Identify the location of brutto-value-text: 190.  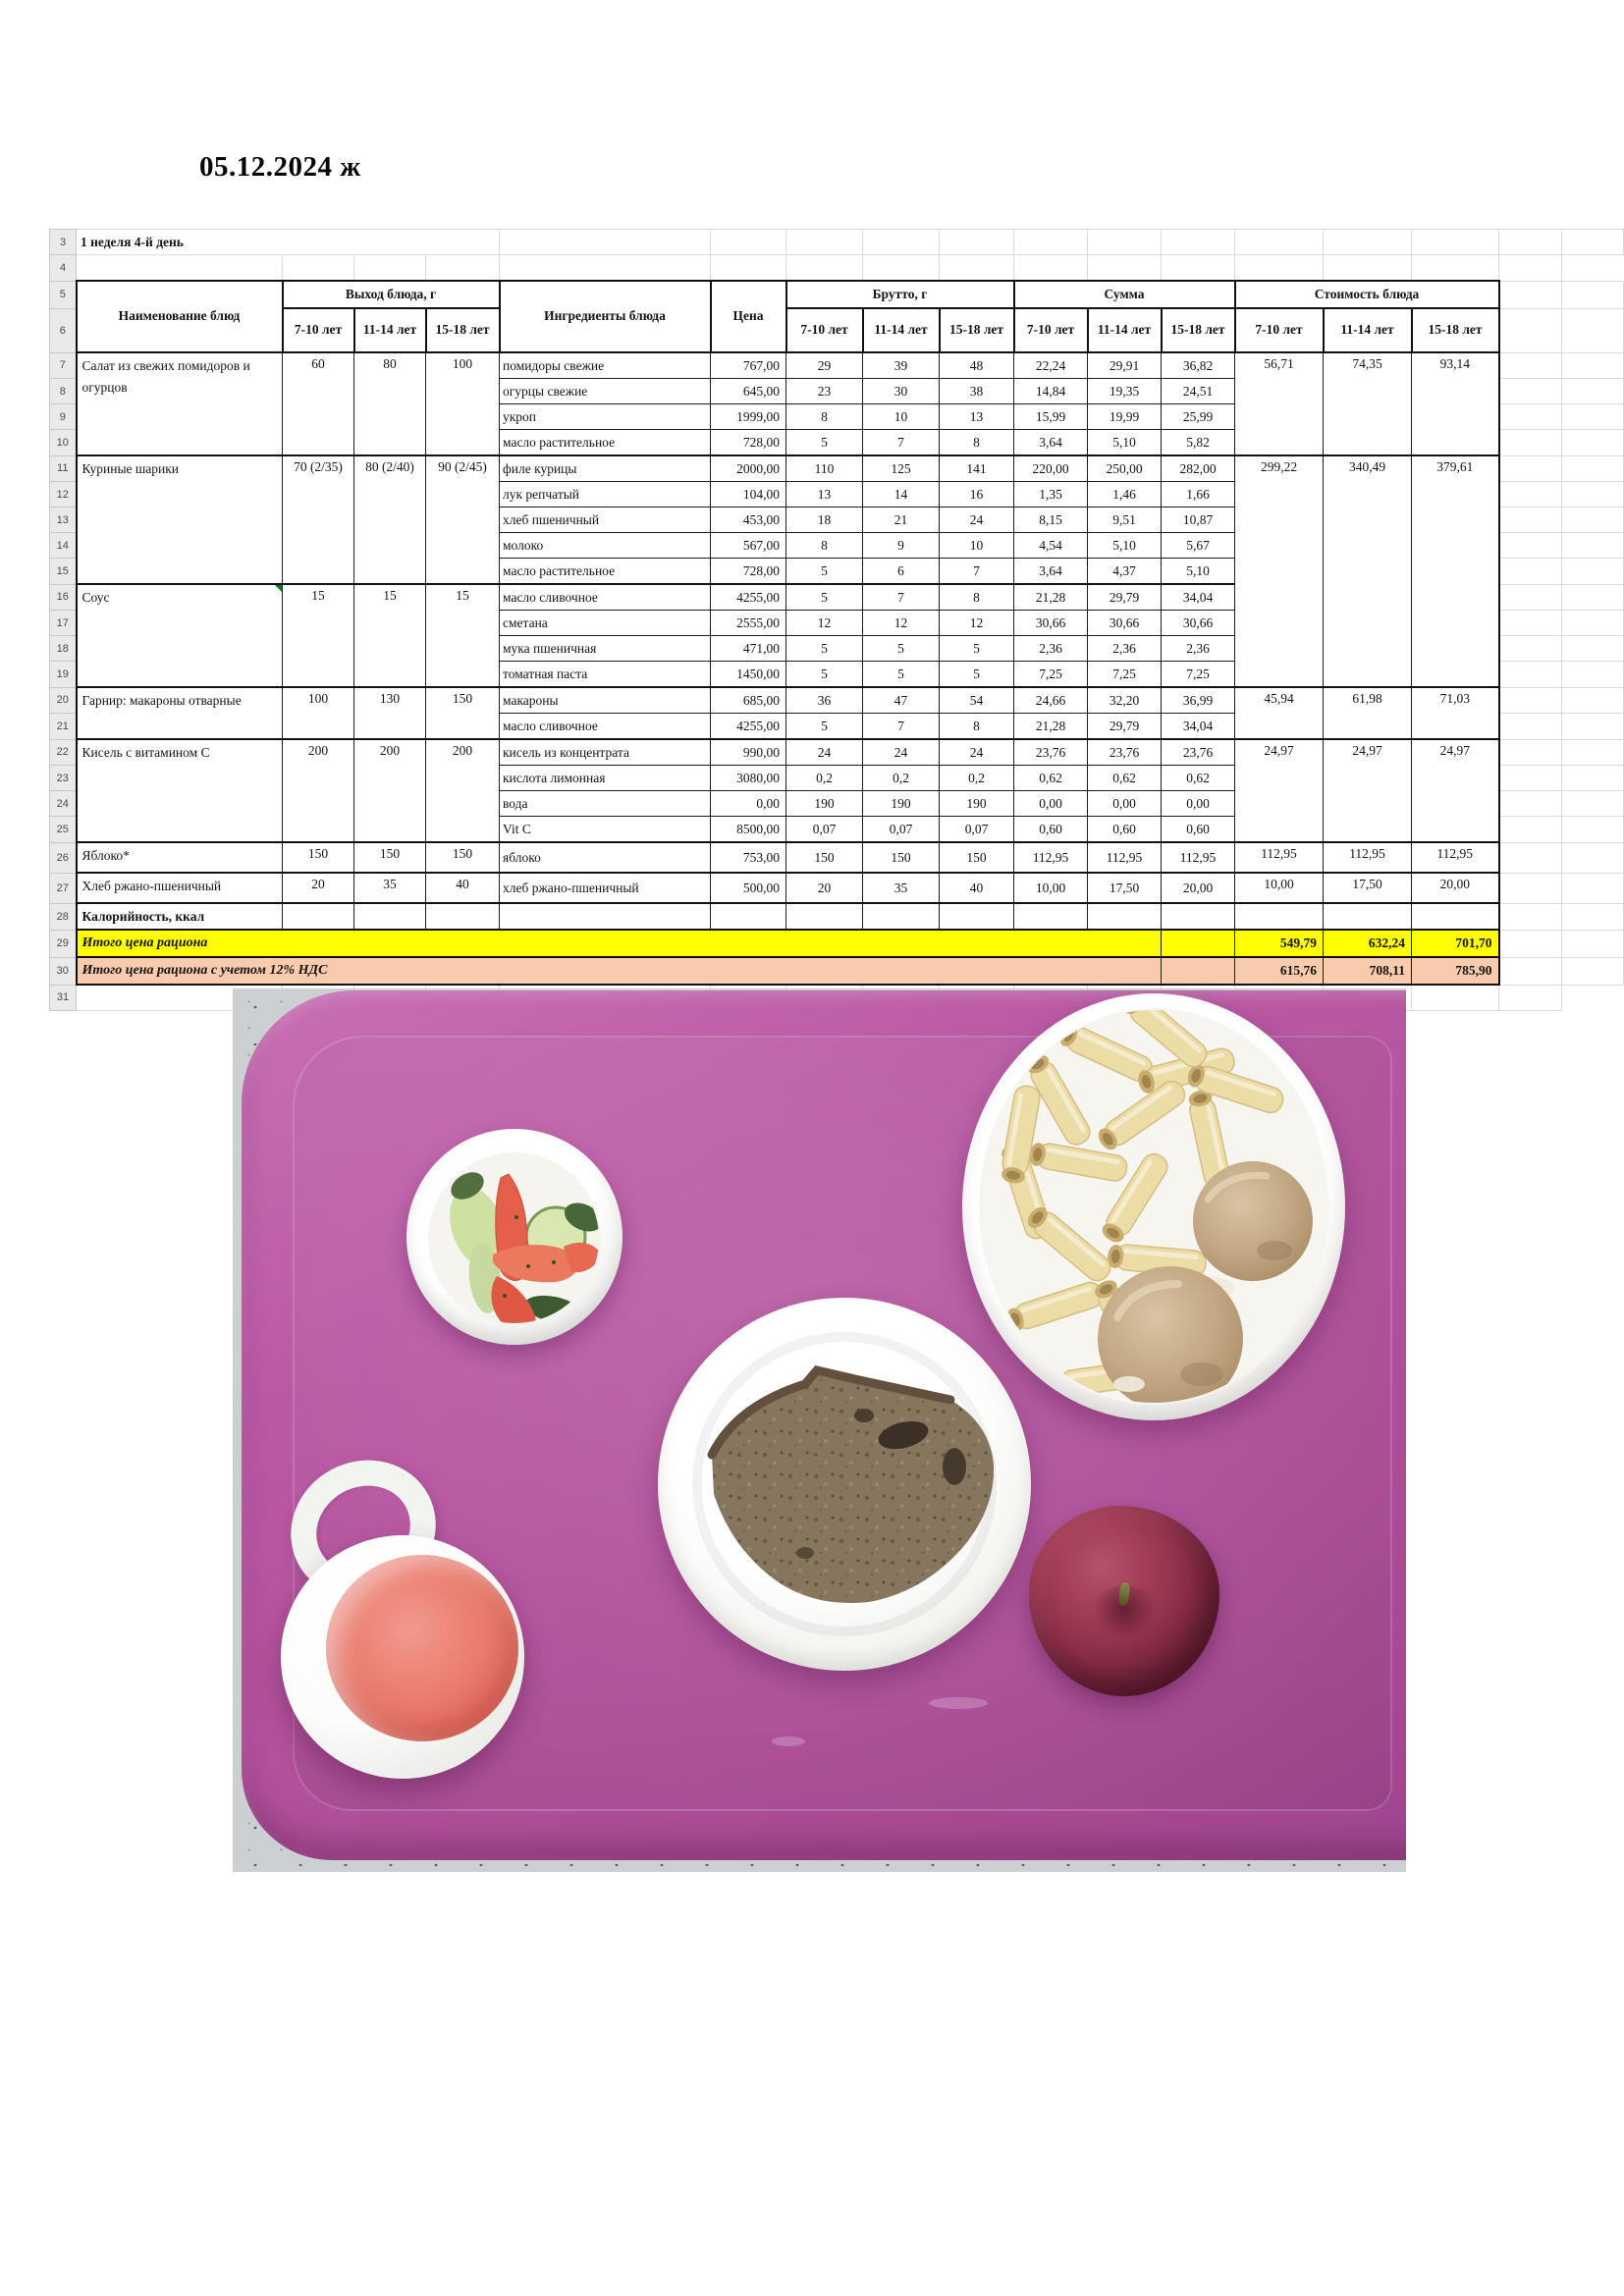
(901, 803).